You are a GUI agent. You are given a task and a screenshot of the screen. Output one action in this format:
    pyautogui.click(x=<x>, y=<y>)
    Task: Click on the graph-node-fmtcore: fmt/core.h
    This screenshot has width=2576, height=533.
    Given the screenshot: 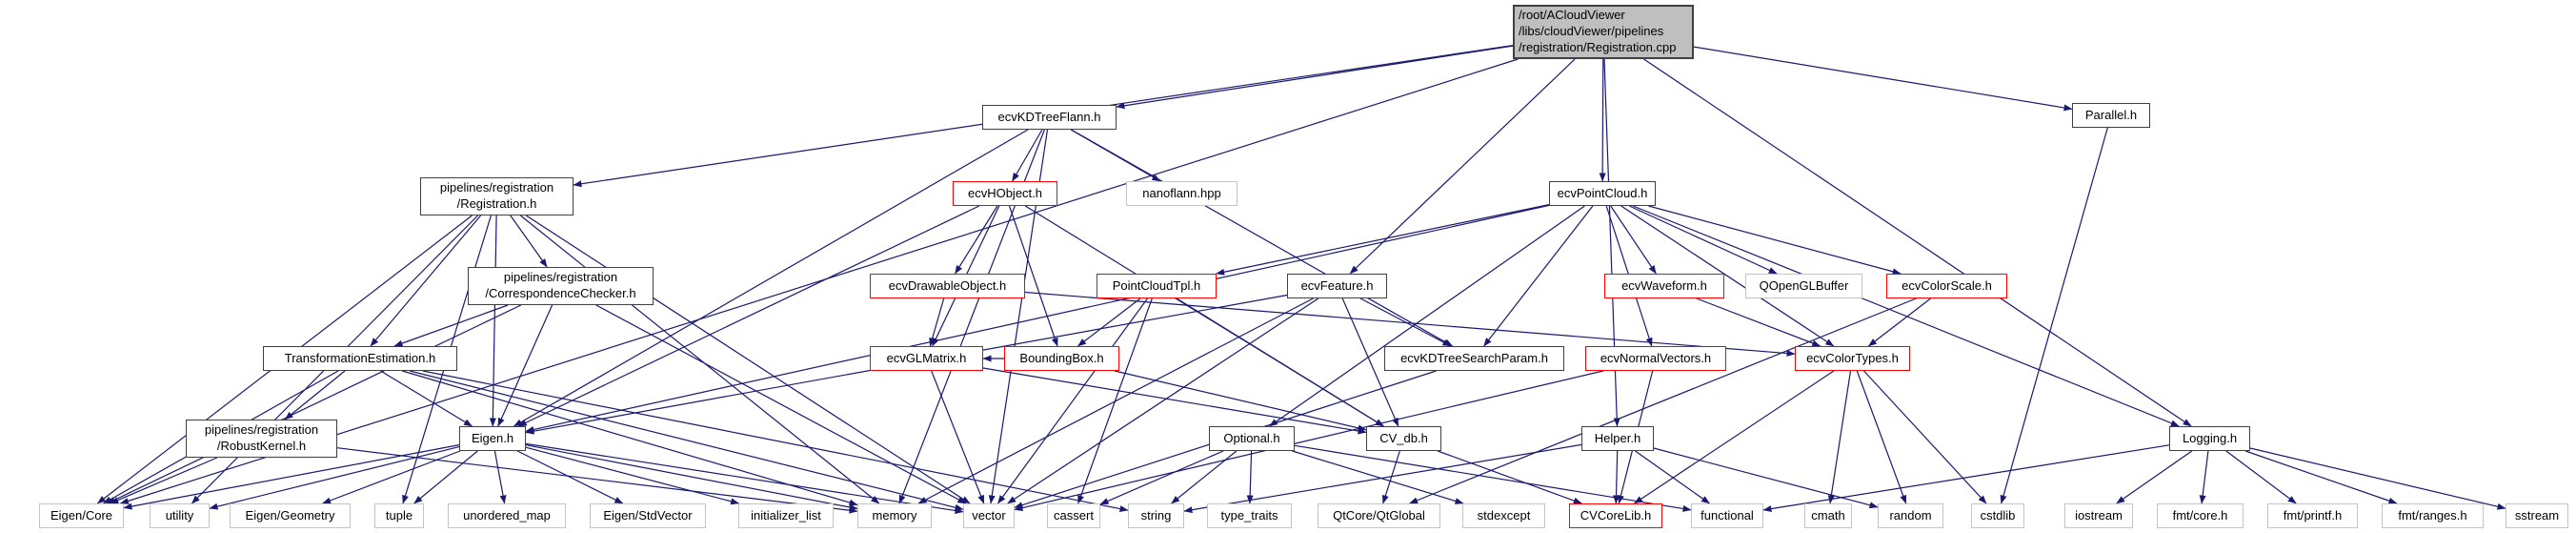 What is the action you would take?
    pyautogui.click(x=2200, y=515)
    